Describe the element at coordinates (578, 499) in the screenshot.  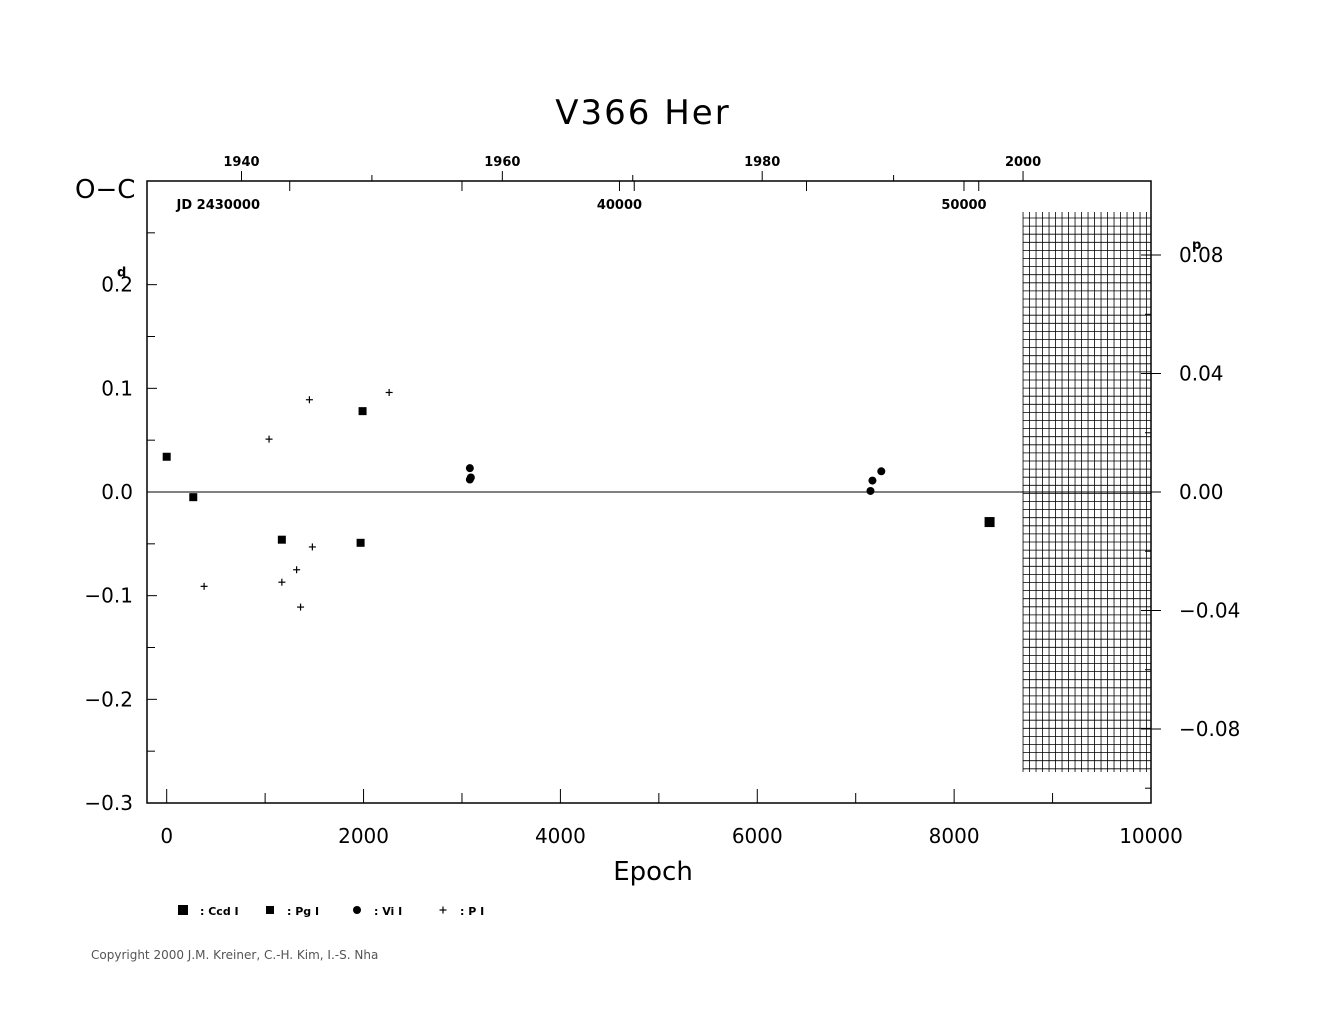
I see `data-points` at that location.